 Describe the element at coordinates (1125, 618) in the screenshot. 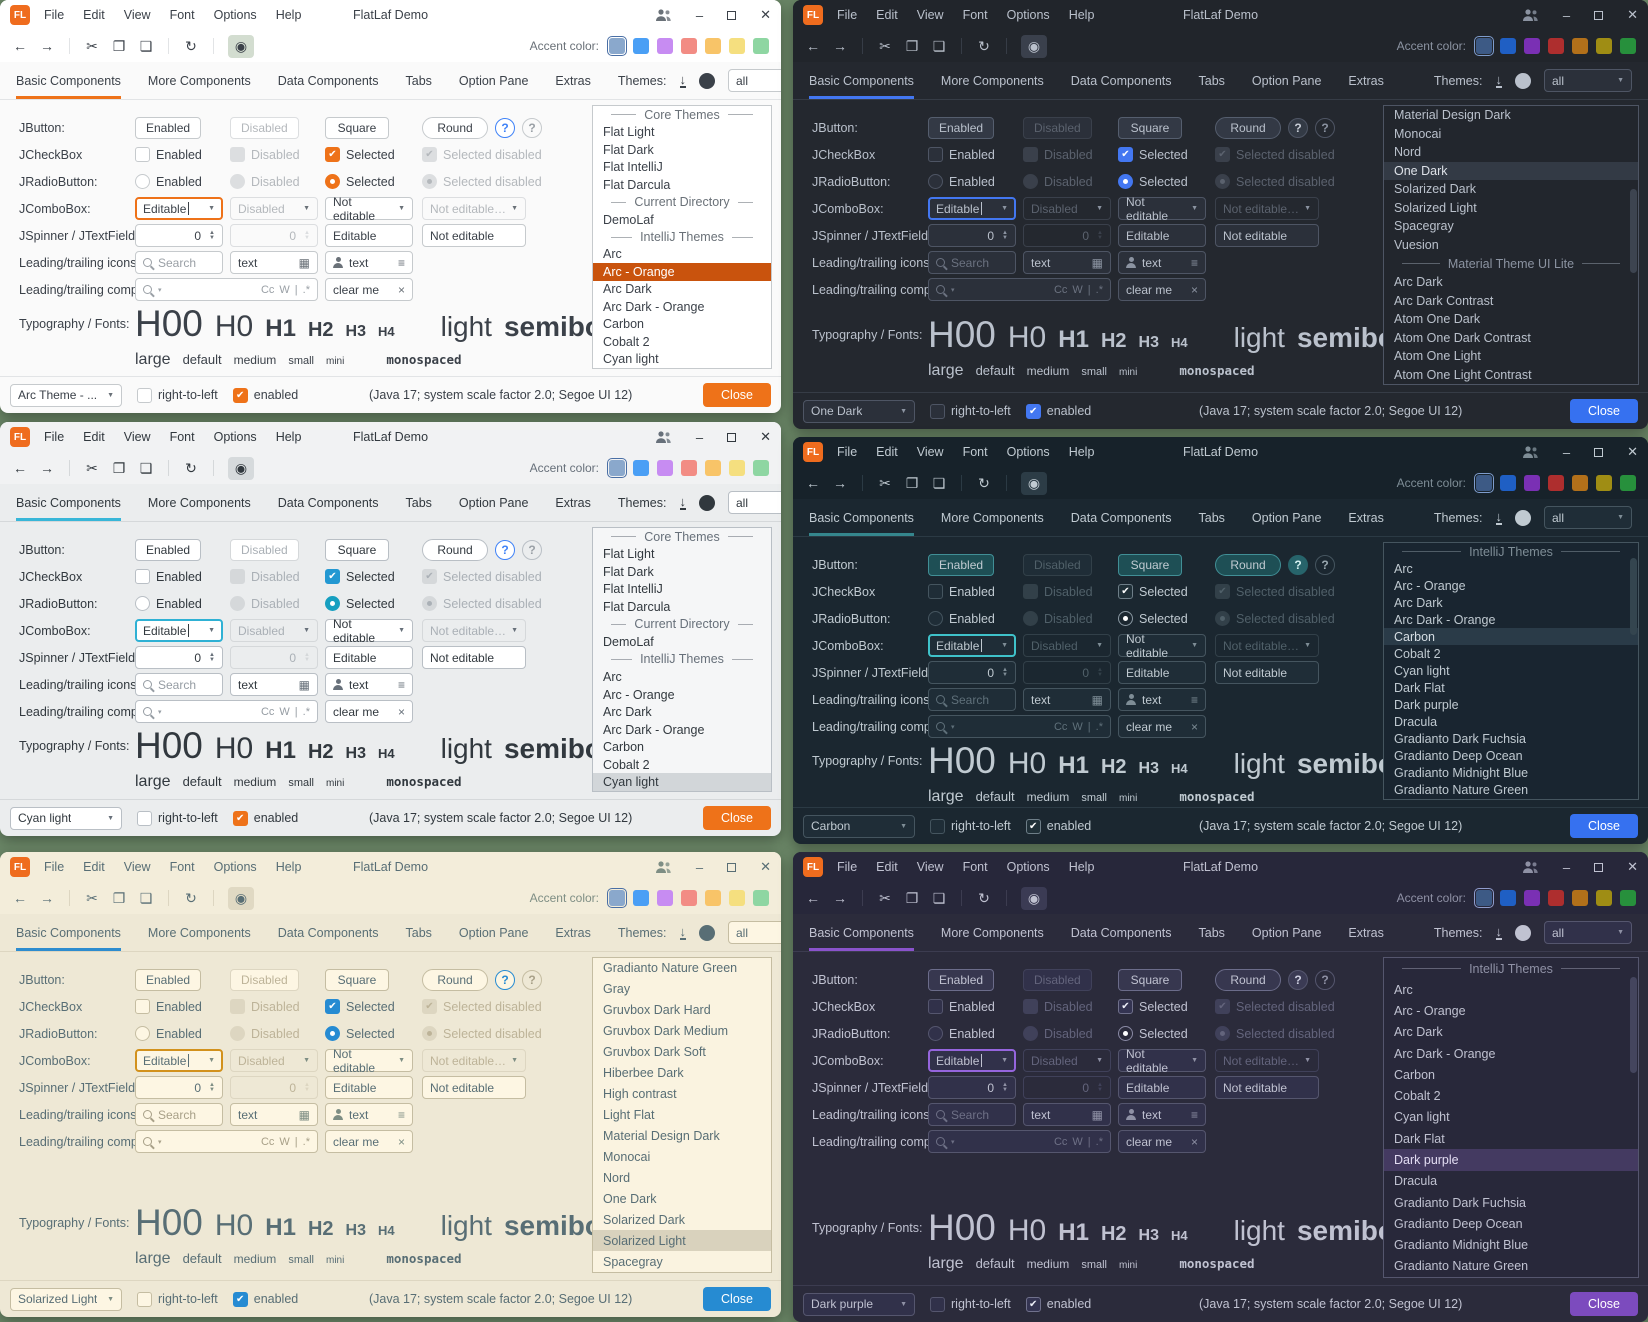

I see `radio-selected` at that location.